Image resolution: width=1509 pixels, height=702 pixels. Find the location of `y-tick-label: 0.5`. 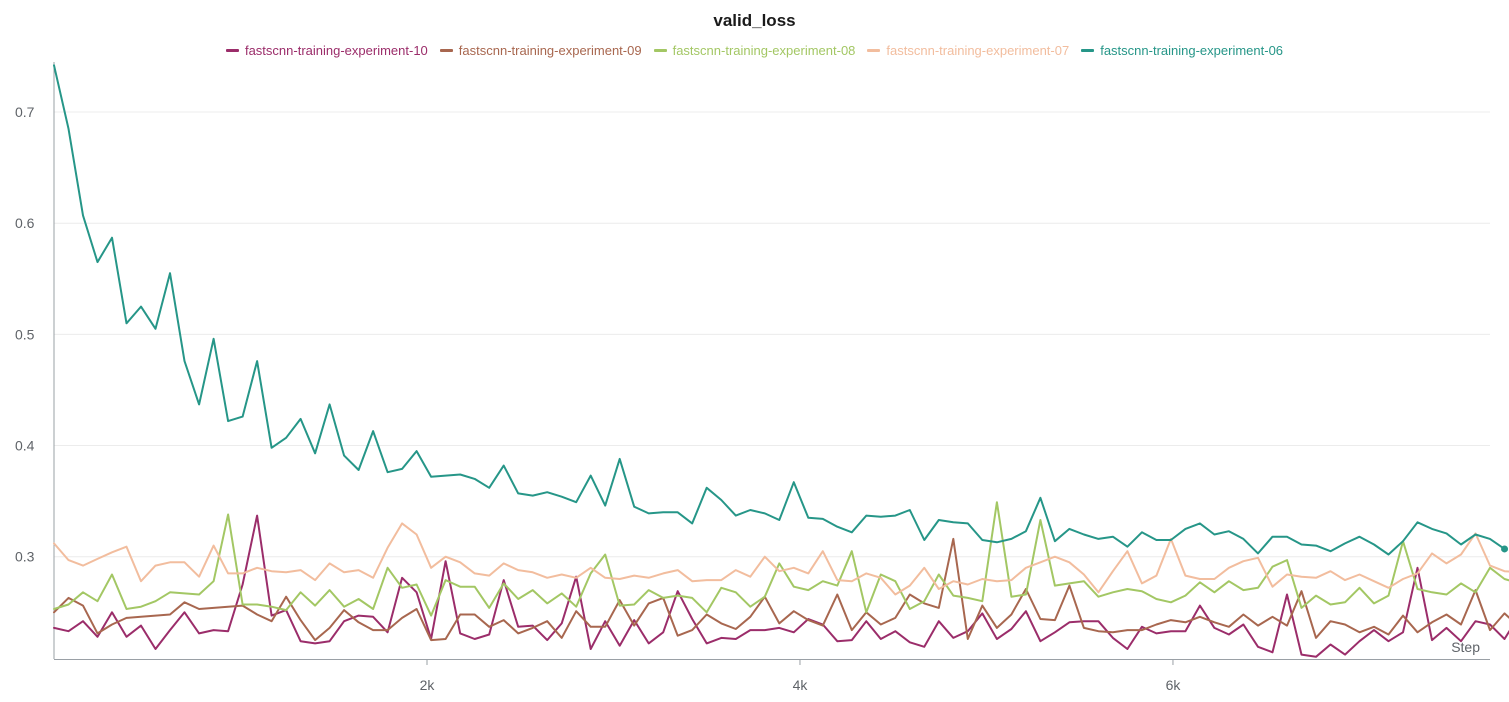

y-tick-label: 0.5 is located at coordinates (25, 334).